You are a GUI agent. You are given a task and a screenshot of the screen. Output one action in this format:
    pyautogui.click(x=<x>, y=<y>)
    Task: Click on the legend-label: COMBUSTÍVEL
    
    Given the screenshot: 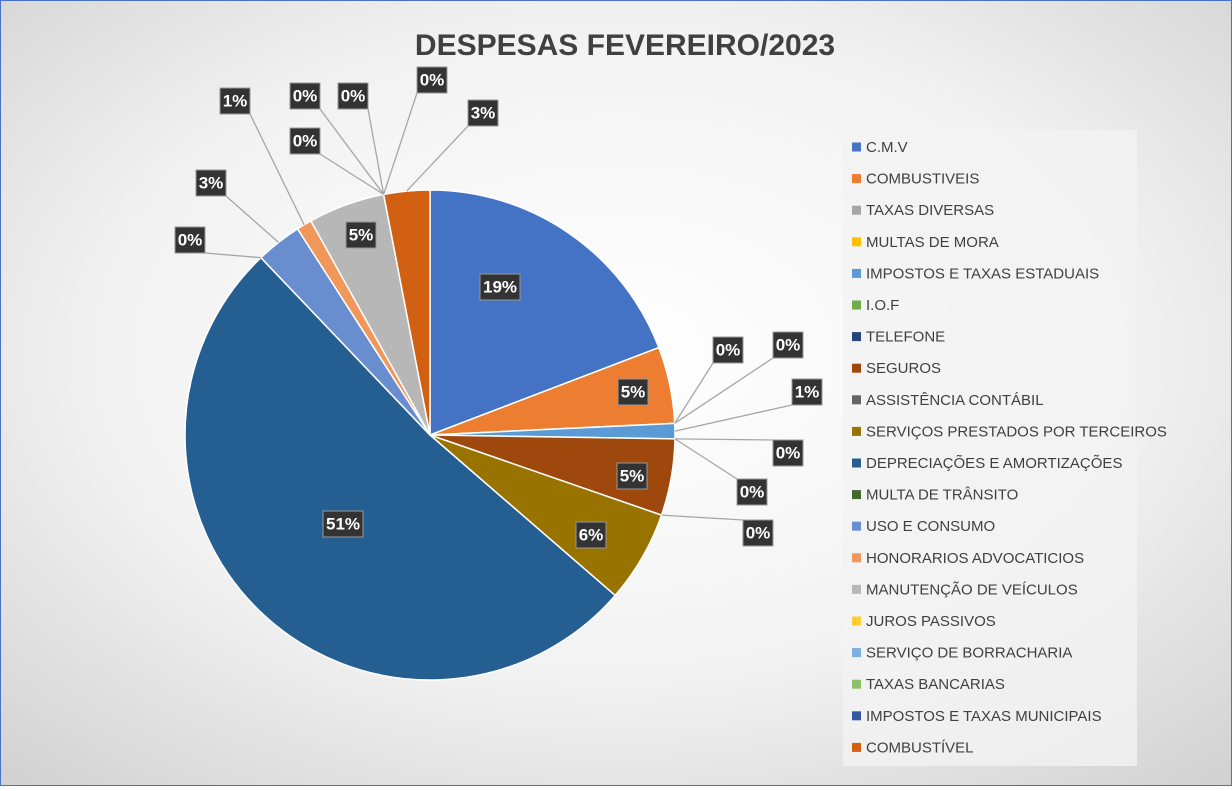 What is the action you would take?
    pyautogui.click(x=920, y=747)
    